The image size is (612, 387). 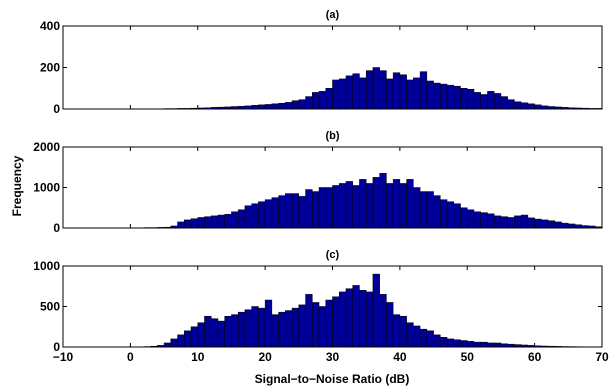 What do you see at coordinates (333, 255) in the screenshot?
I see `panel-title: (c)` at bounding box center [333, 255].